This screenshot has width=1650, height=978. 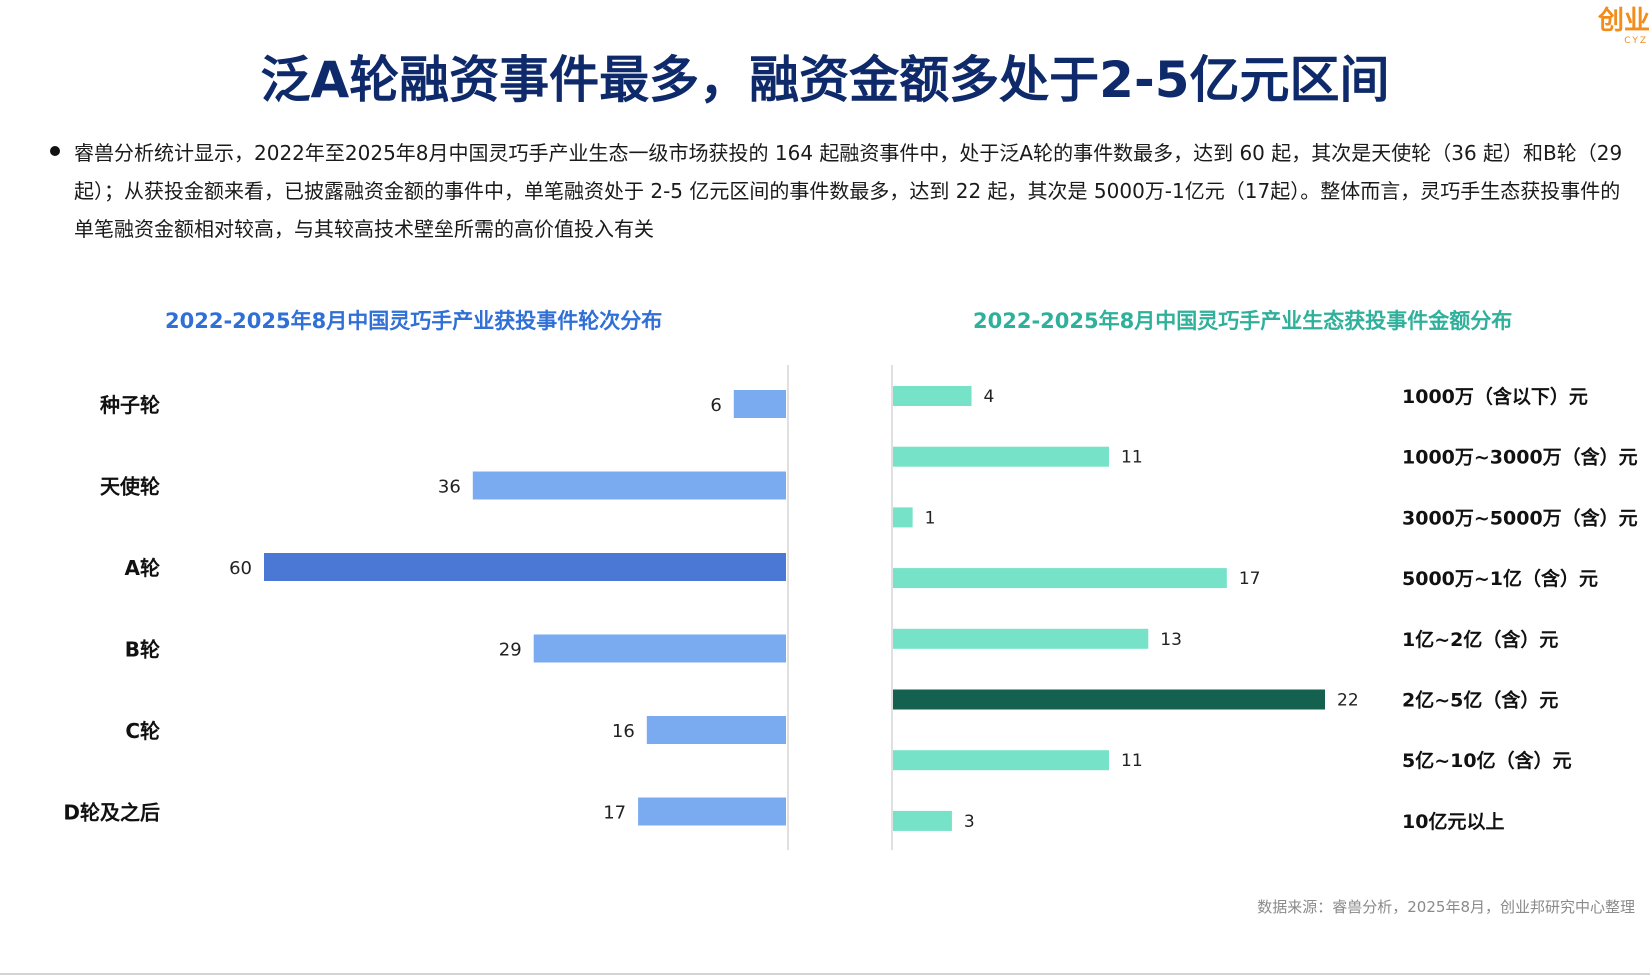 I want to click on category-label-1: 种子轮, so click(x=129, y=405).